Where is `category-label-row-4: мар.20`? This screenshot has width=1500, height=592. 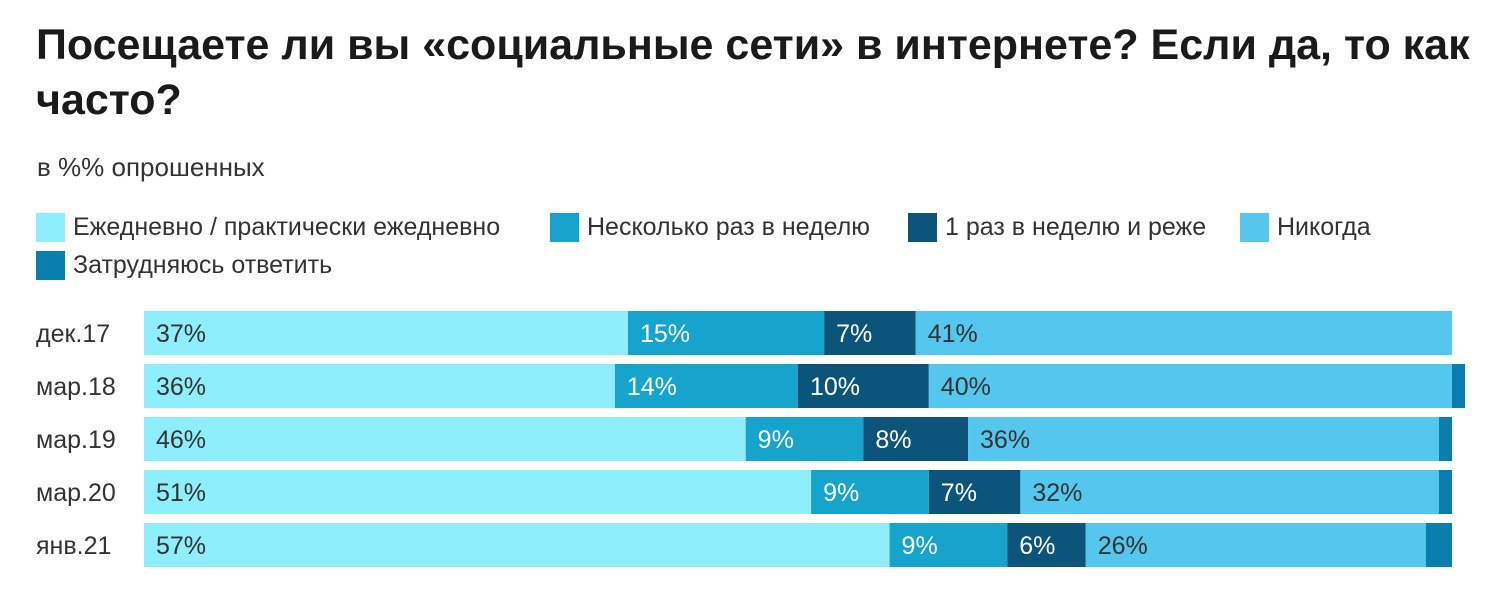
category-label-row-4: мар.20 is located at coordinates (76, 493).